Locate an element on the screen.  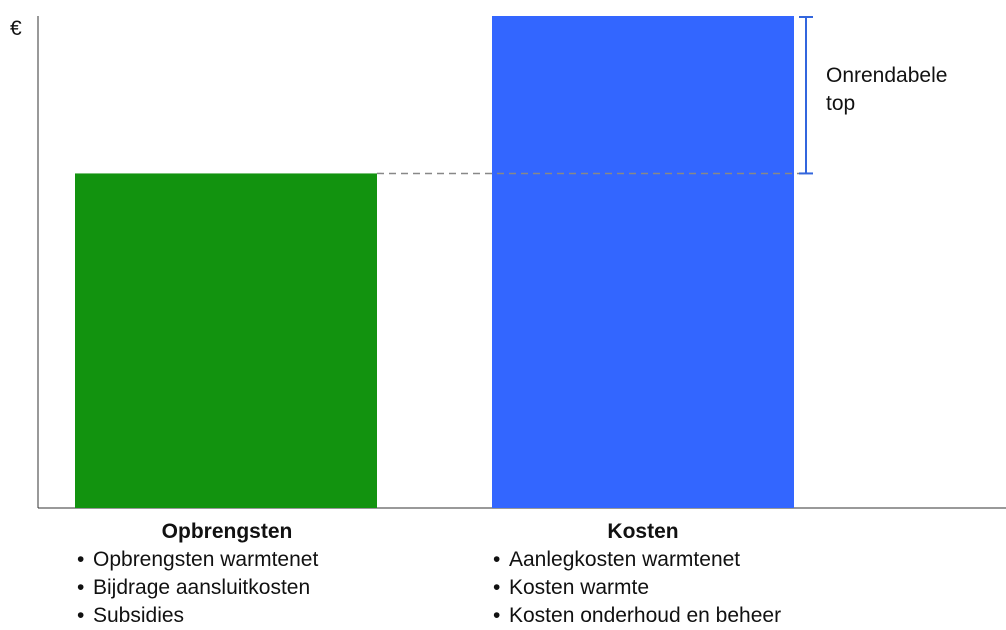
list-item: • Kosten onderhoud en beheer is located at coordinates (643, 616).